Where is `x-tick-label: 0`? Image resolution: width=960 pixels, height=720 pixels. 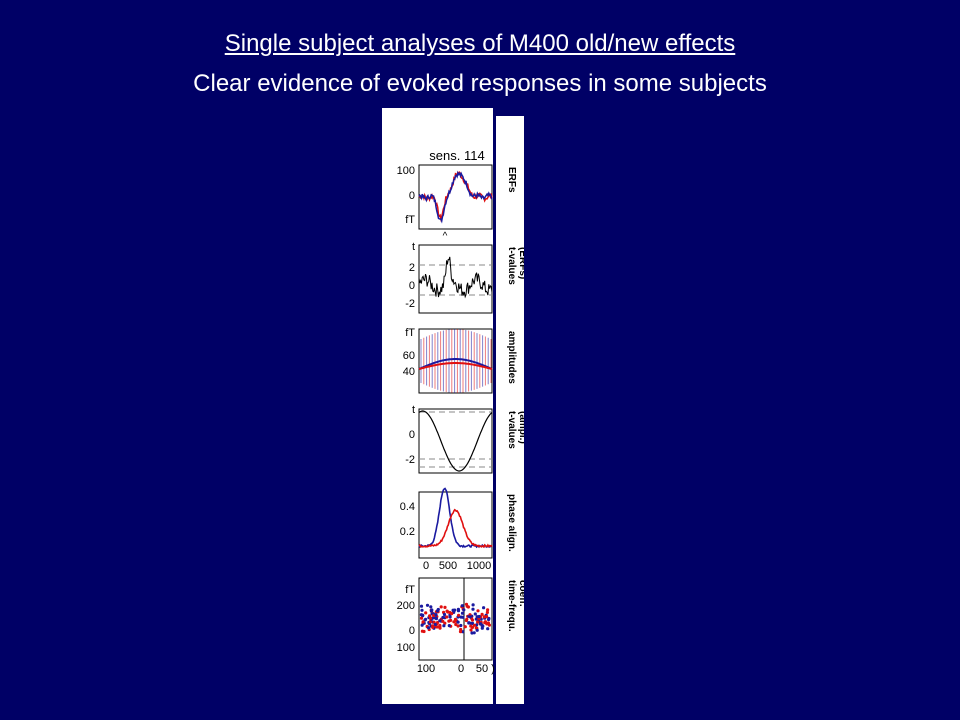 x-tick-label: 0 is located at coordinates (461, 669).